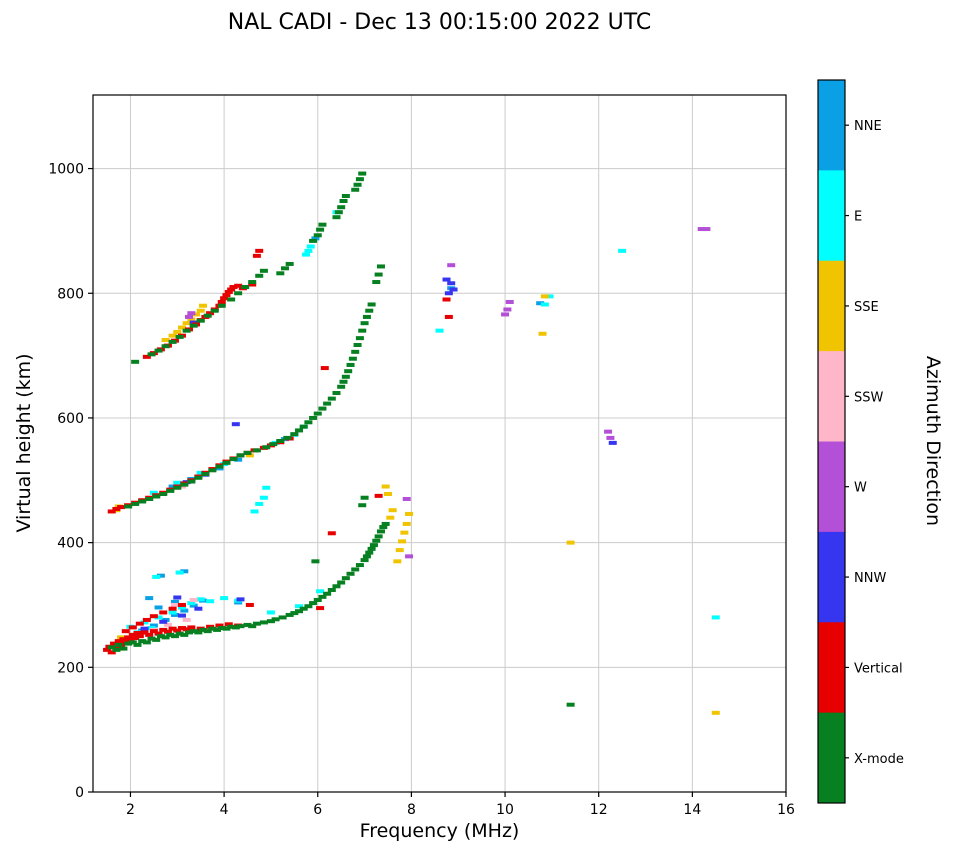 The height and width of the screenshot is (857, 958). Describe the element at coordinates (933, 441) in the screenshot. I see `colorbar-axis-label: Azimuth Direction` at that location.